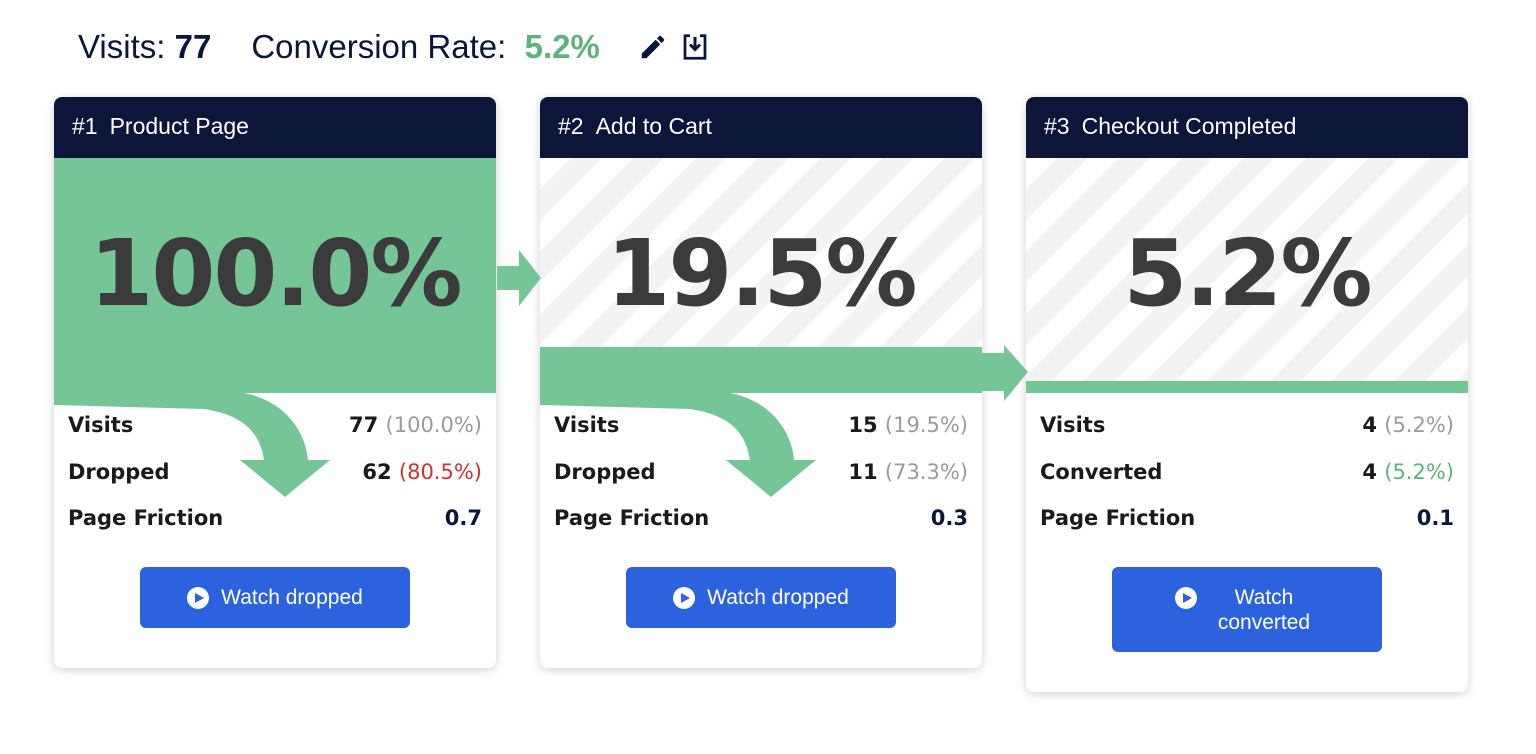  I want to click on stat-value: 11 (73.3%), so click(908, 483).